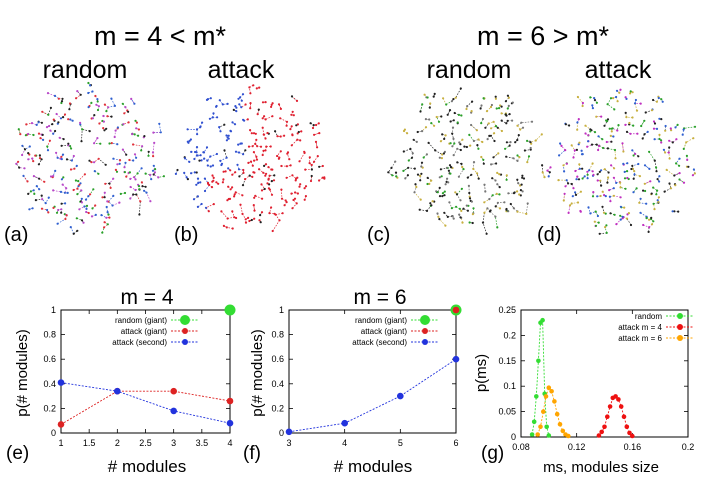 This screenshot has height=479, width=703. I want to click on network-image-a, so click(90, 158).